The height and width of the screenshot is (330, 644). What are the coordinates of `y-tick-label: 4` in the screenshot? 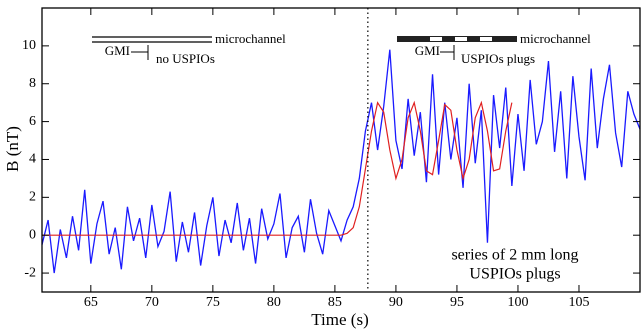 It's located at (32, 159).